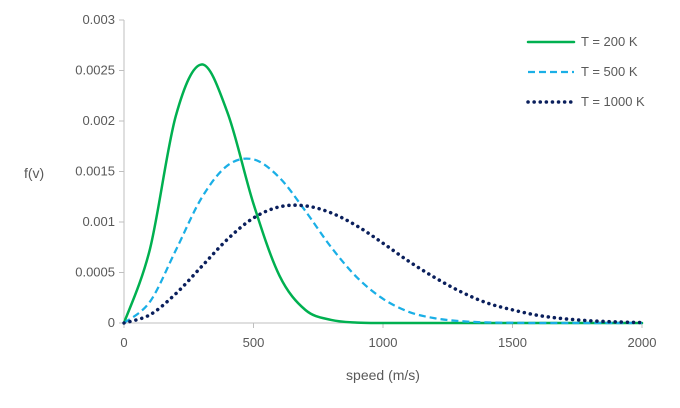  Describe the element at coordinates (609, 71) in the screenshot. I see `legend-label: T = 500 K` at that location.